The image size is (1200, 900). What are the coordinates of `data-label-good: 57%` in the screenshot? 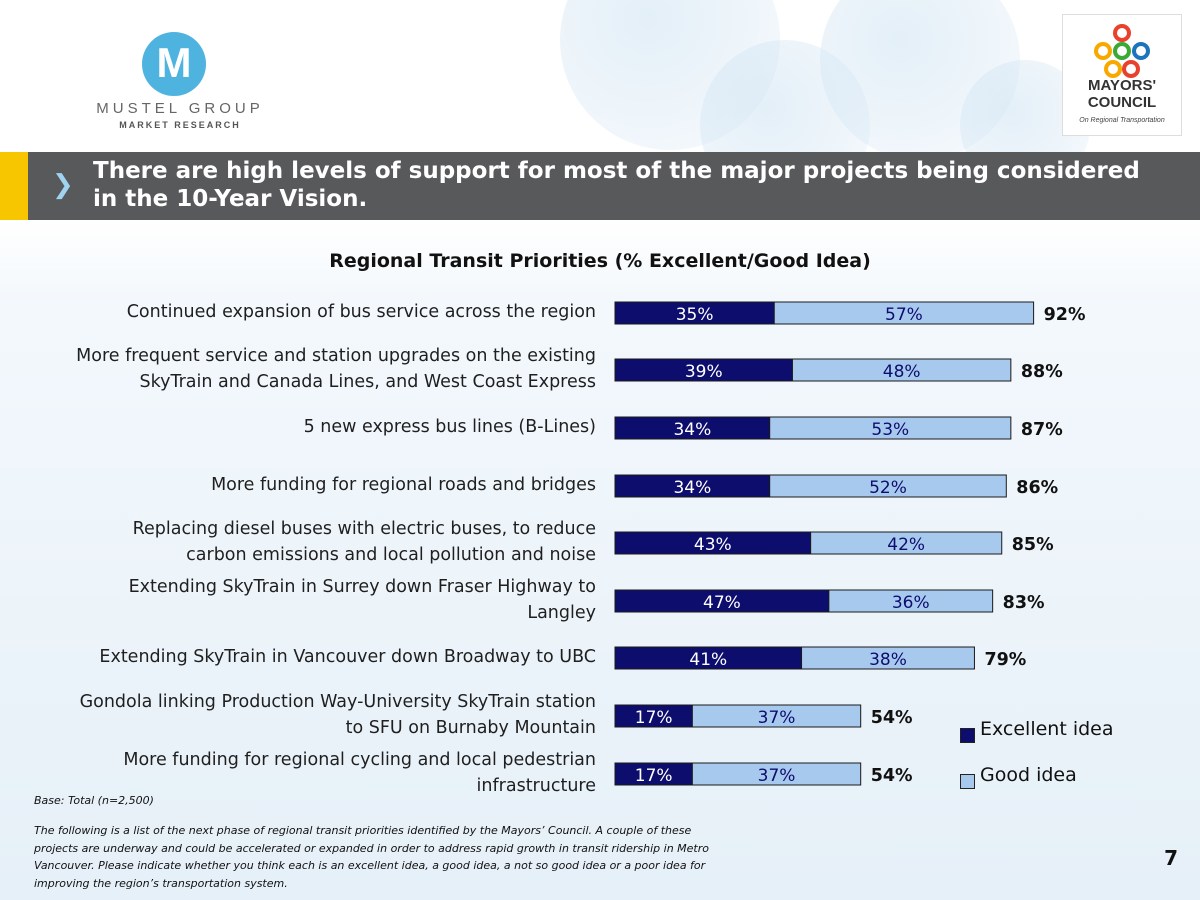 It's located at (904, 315).